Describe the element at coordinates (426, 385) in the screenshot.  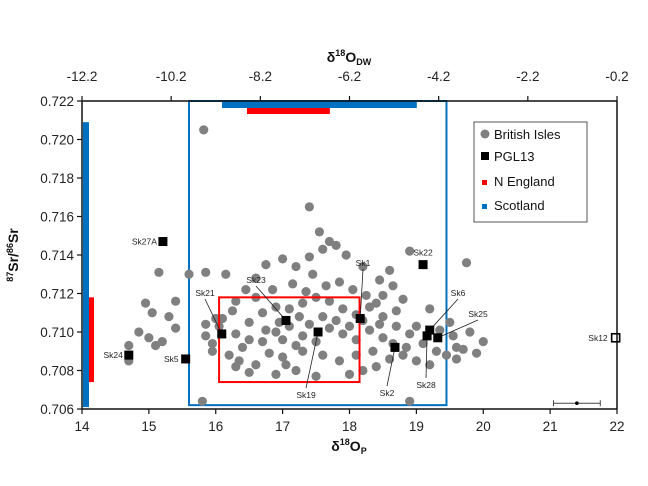
I see `pgl13-point-label: Sk28` at that location.